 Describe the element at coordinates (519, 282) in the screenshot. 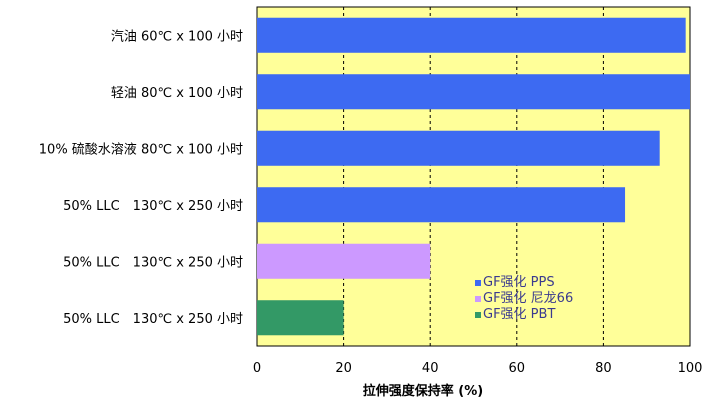

I see `legend-label: GF强化 PPS` at that location.